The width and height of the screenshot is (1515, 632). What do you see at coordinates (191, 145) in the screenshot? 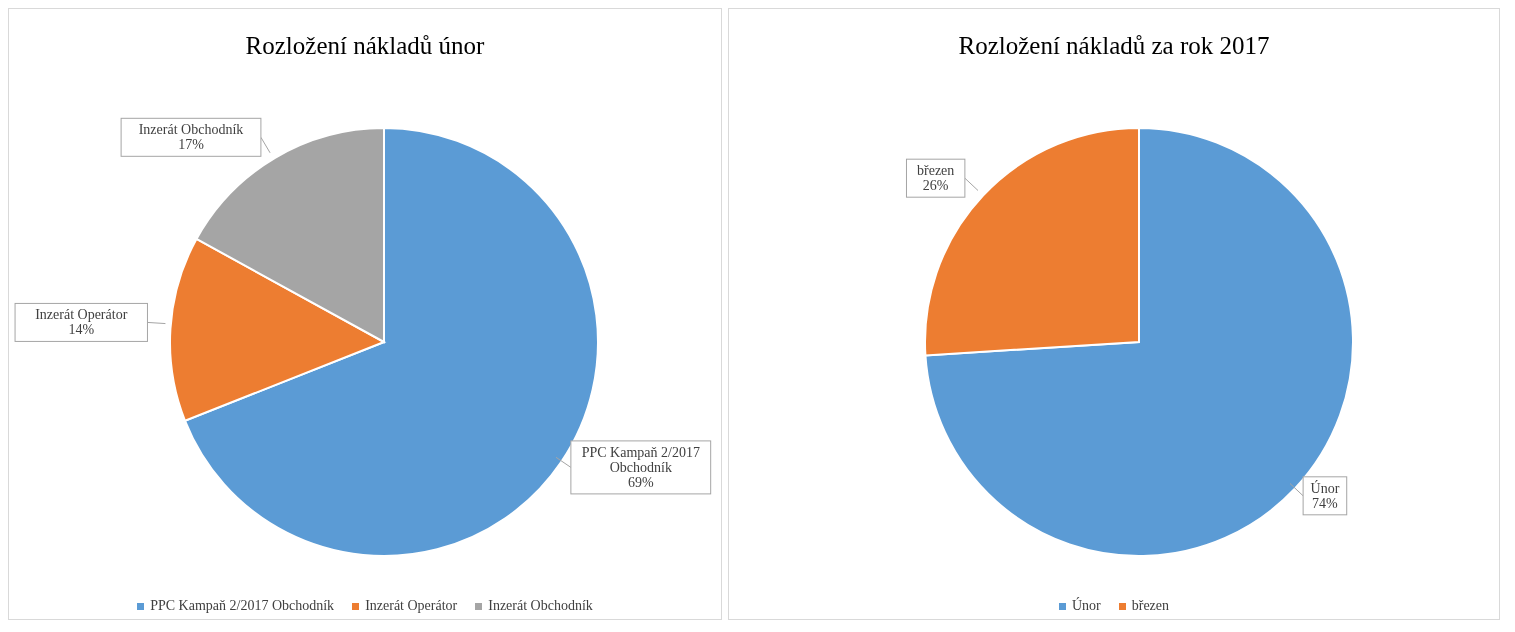
I see `data-label: 17%` at bounding box center [191, 145].